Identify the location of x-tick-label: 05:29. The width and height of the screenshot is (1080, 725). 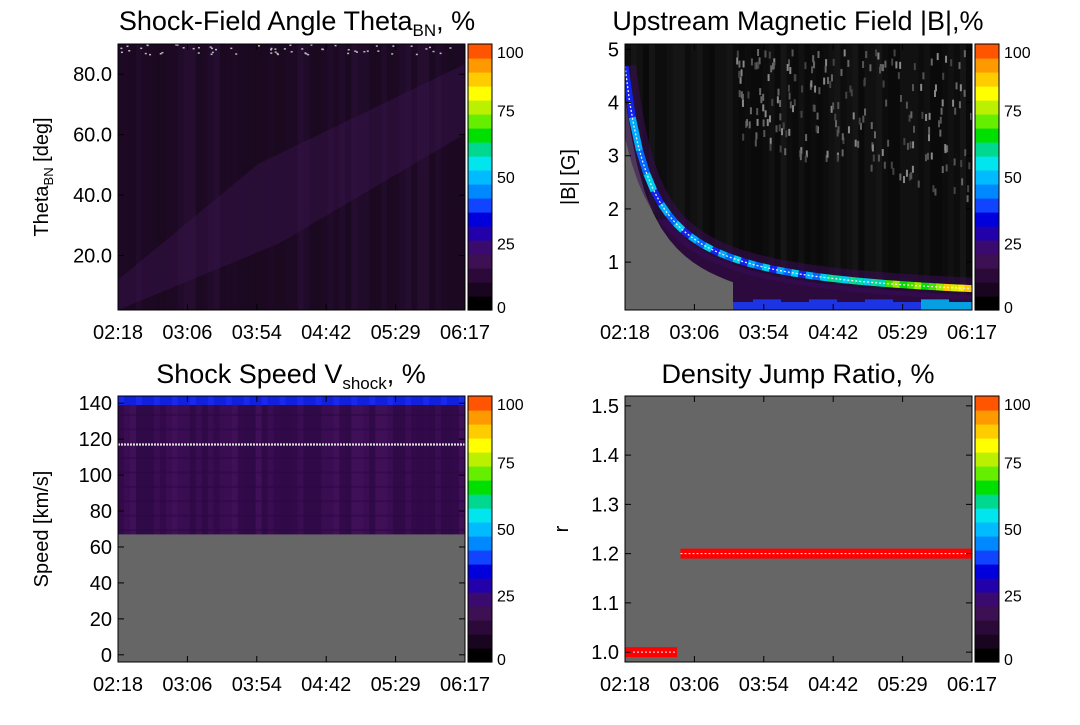
(903, 333).